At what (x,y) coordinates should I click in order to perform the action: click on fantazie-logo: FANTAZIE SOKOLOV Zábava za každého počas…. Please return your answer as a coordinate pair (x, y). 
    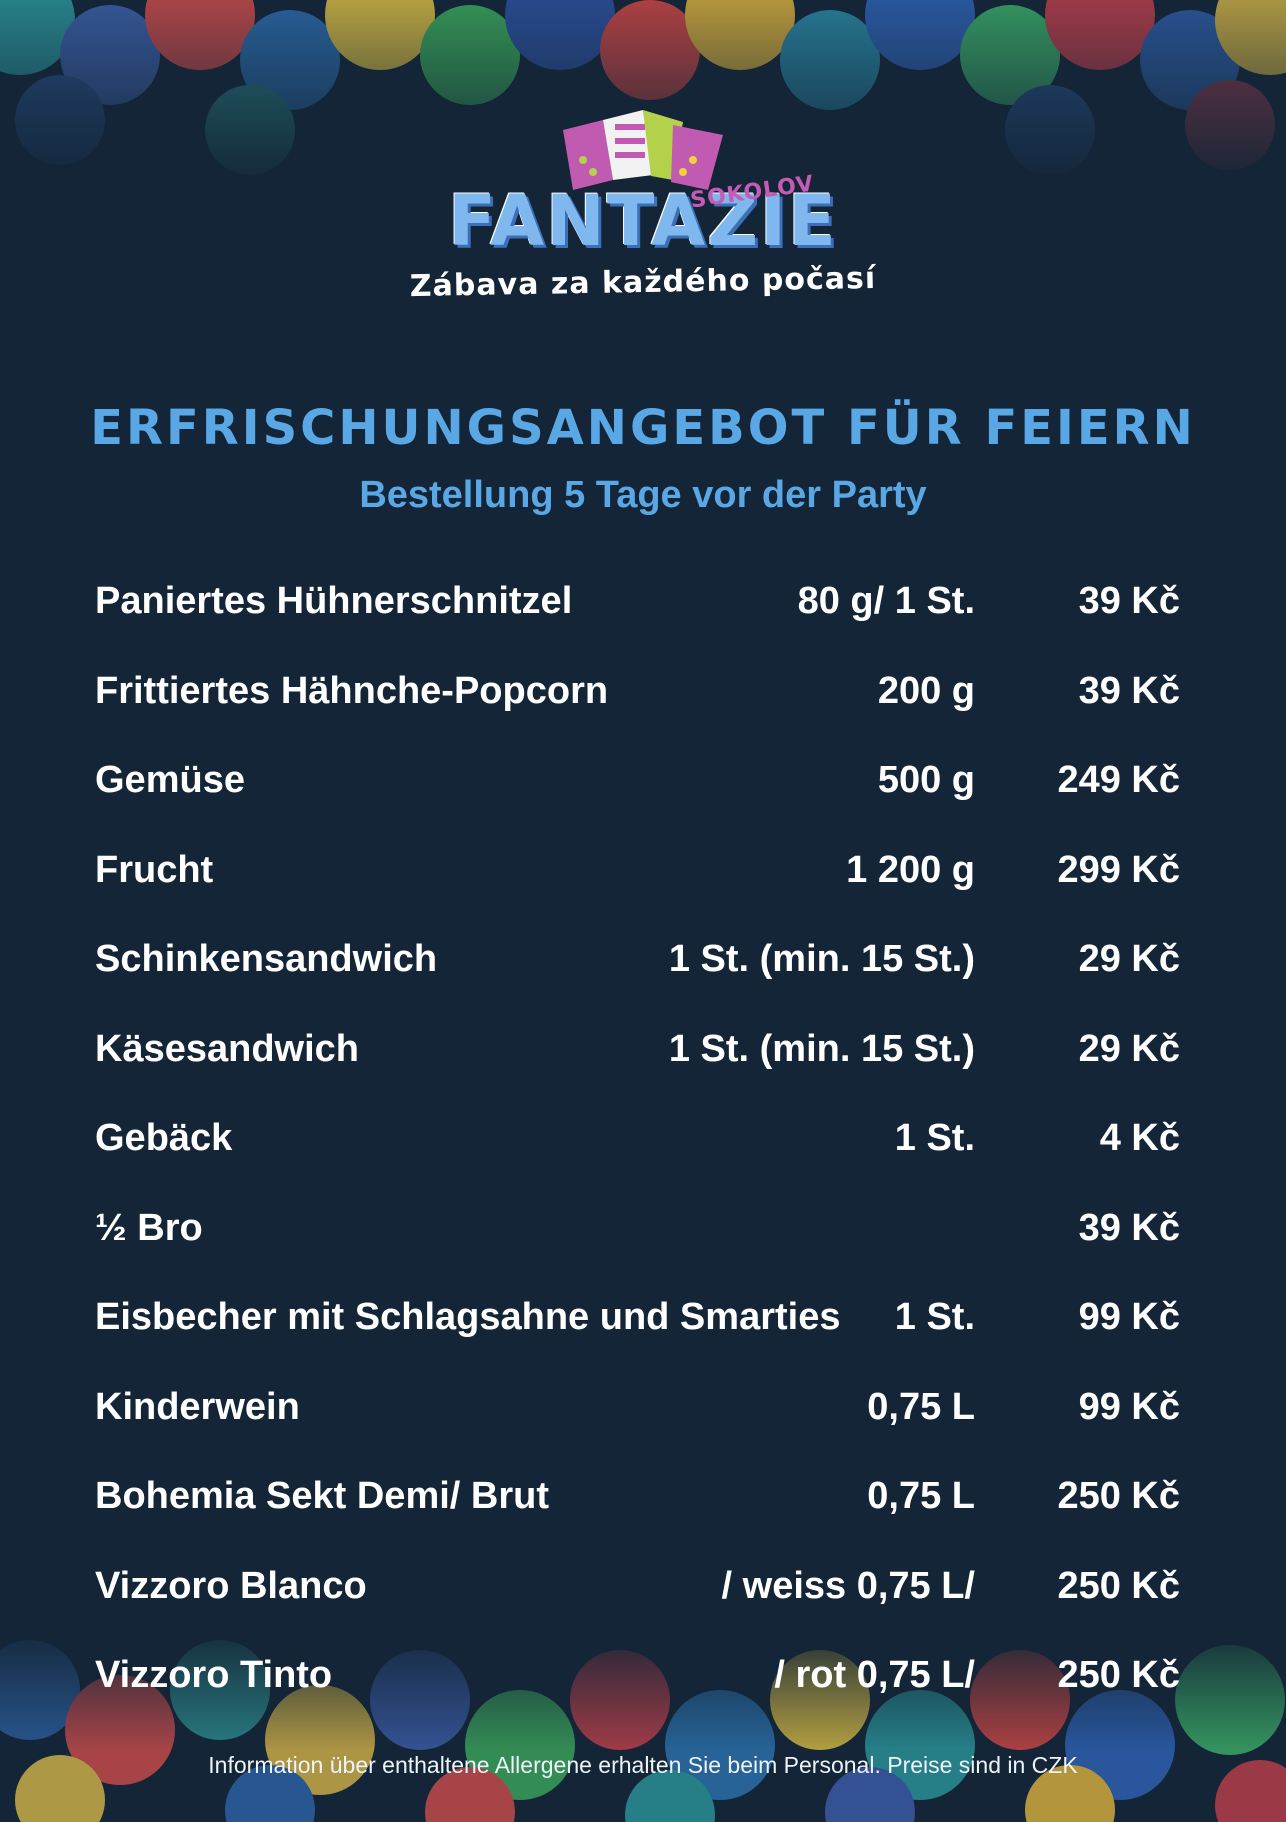
    Looking at the image, I should click on (643, 215).